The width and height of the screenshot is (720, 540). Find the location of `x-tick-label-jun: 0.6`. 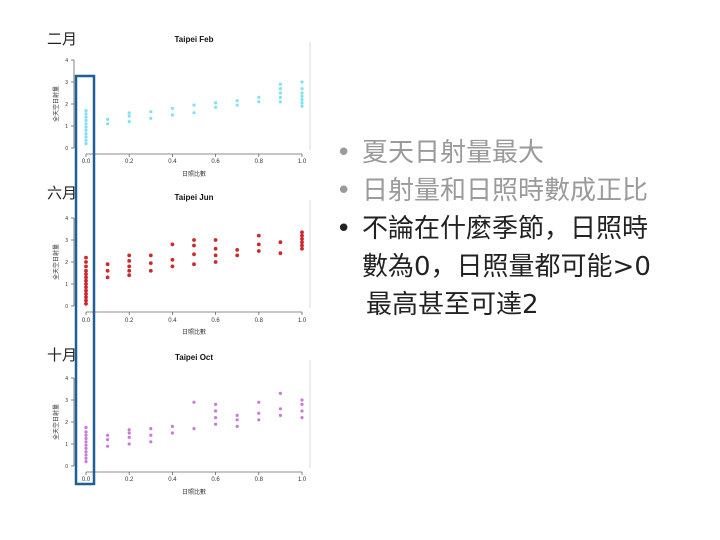

x-tick-label-jun: 0.6 is located at coordinates (215, 321).